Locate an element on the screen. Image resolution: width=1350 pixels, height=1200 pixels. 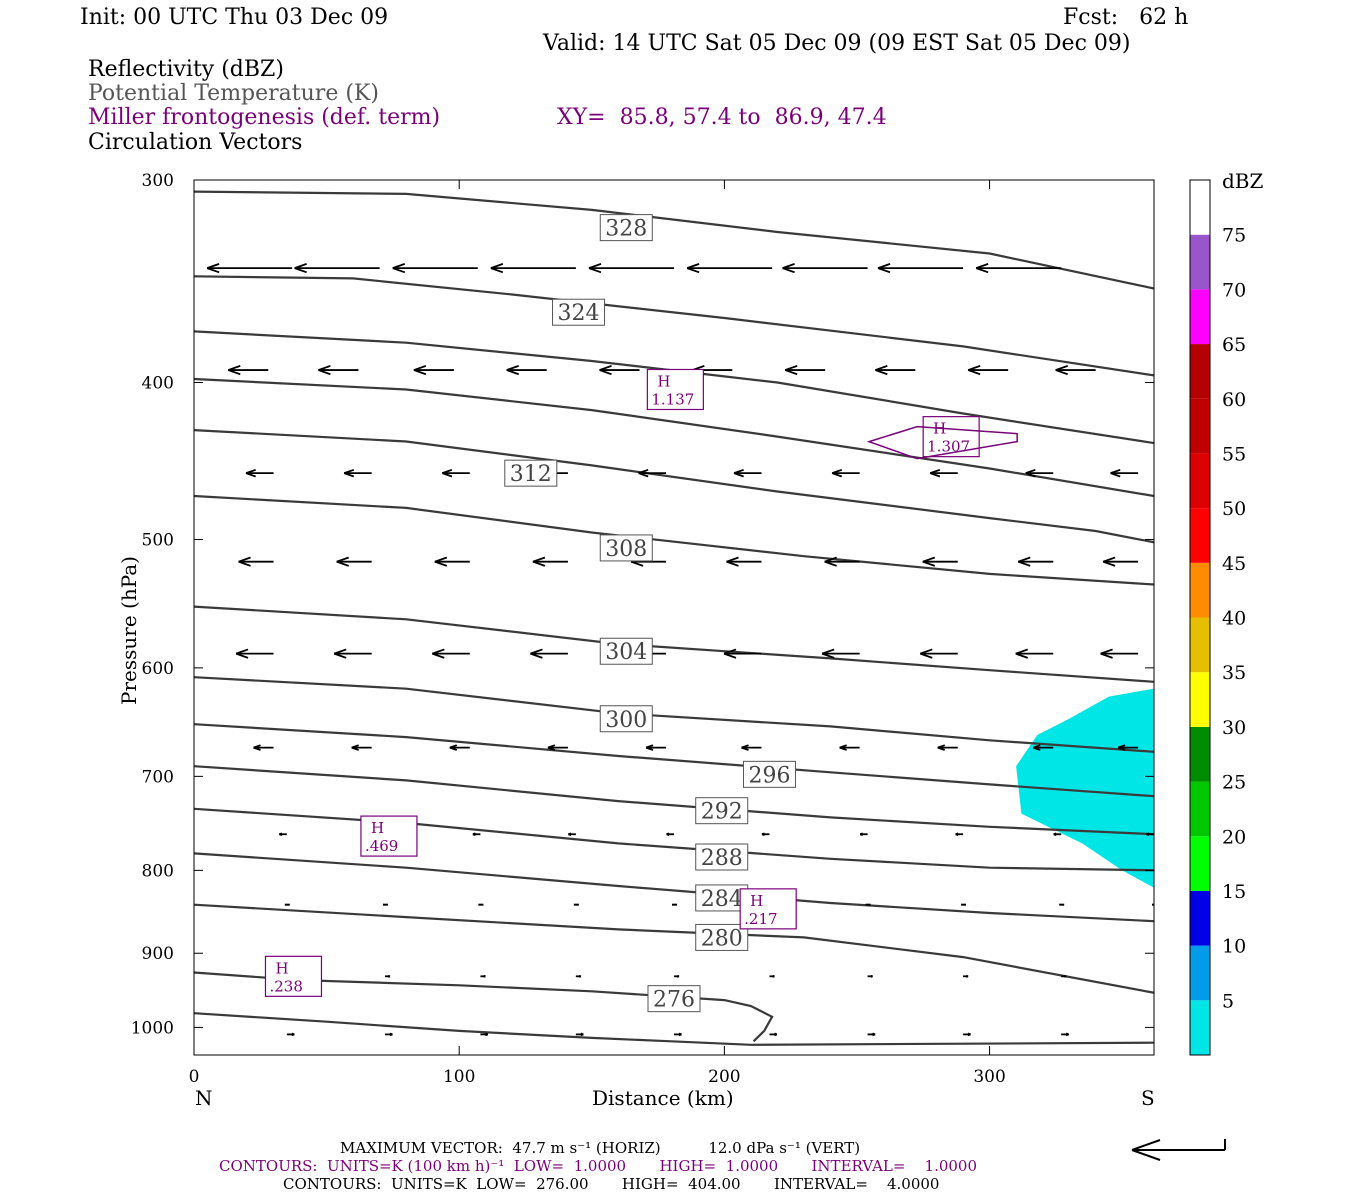
theta-label-328: 328 is located at coordinates (626, 228).